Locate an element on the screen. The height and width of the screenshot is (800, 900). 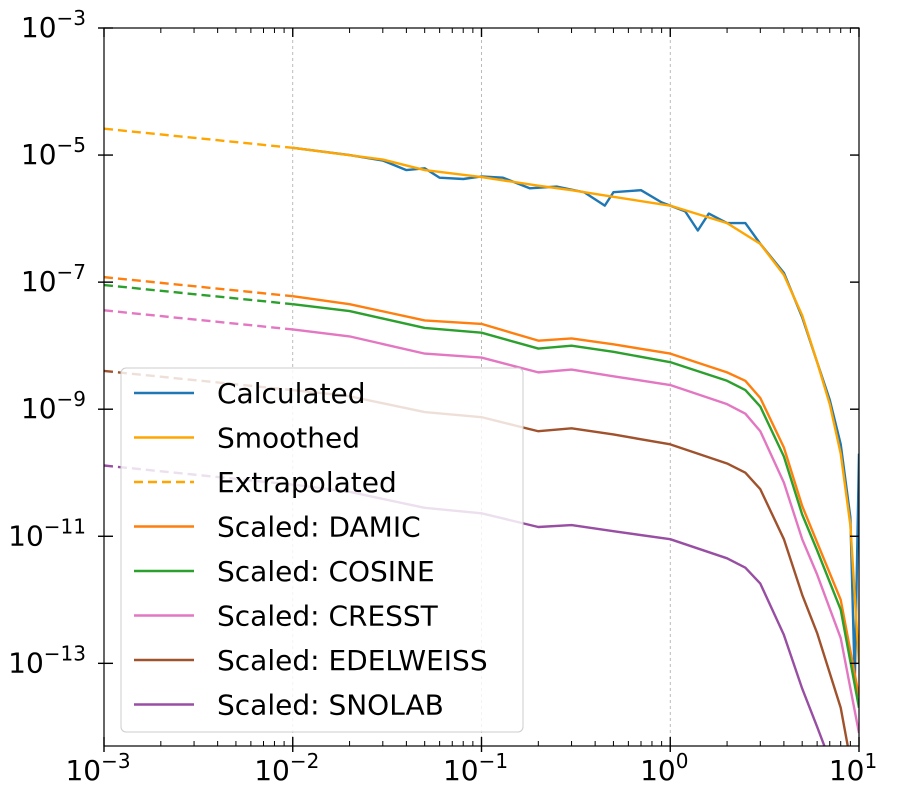
y-tick-label: 10⁻¹¹ is located at coordinates (47, 533).